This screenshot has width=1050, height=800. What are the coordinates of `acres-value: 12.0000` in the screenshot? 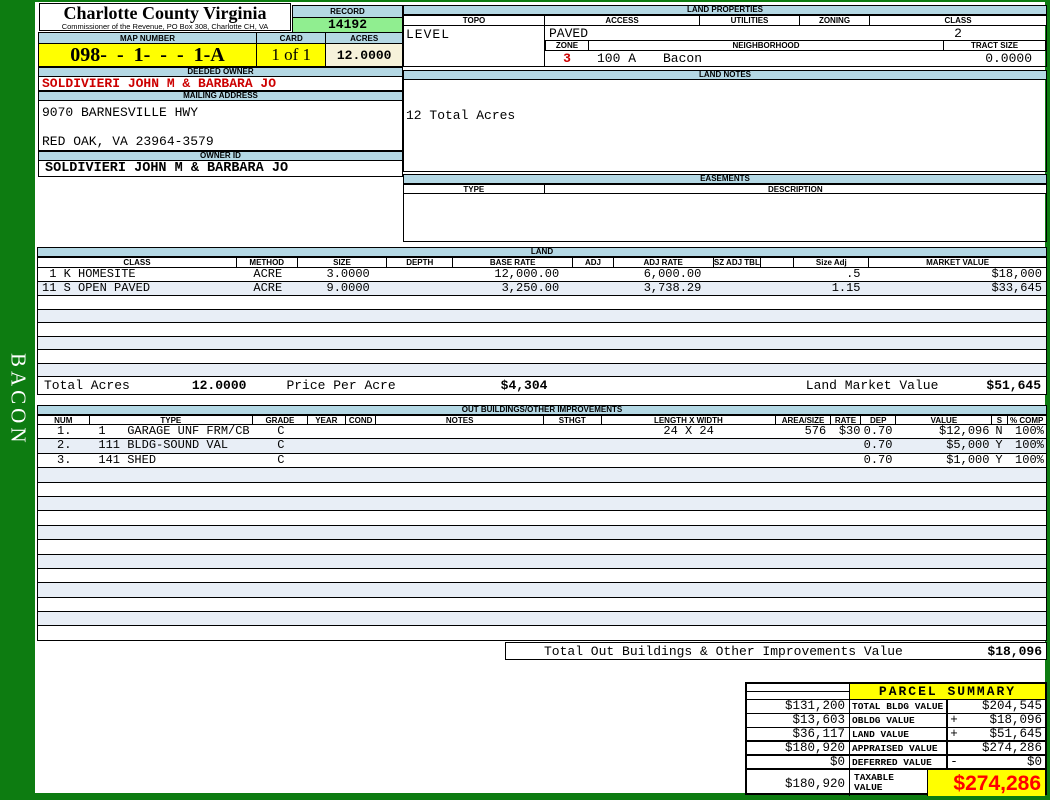 It's located at (364, 55).